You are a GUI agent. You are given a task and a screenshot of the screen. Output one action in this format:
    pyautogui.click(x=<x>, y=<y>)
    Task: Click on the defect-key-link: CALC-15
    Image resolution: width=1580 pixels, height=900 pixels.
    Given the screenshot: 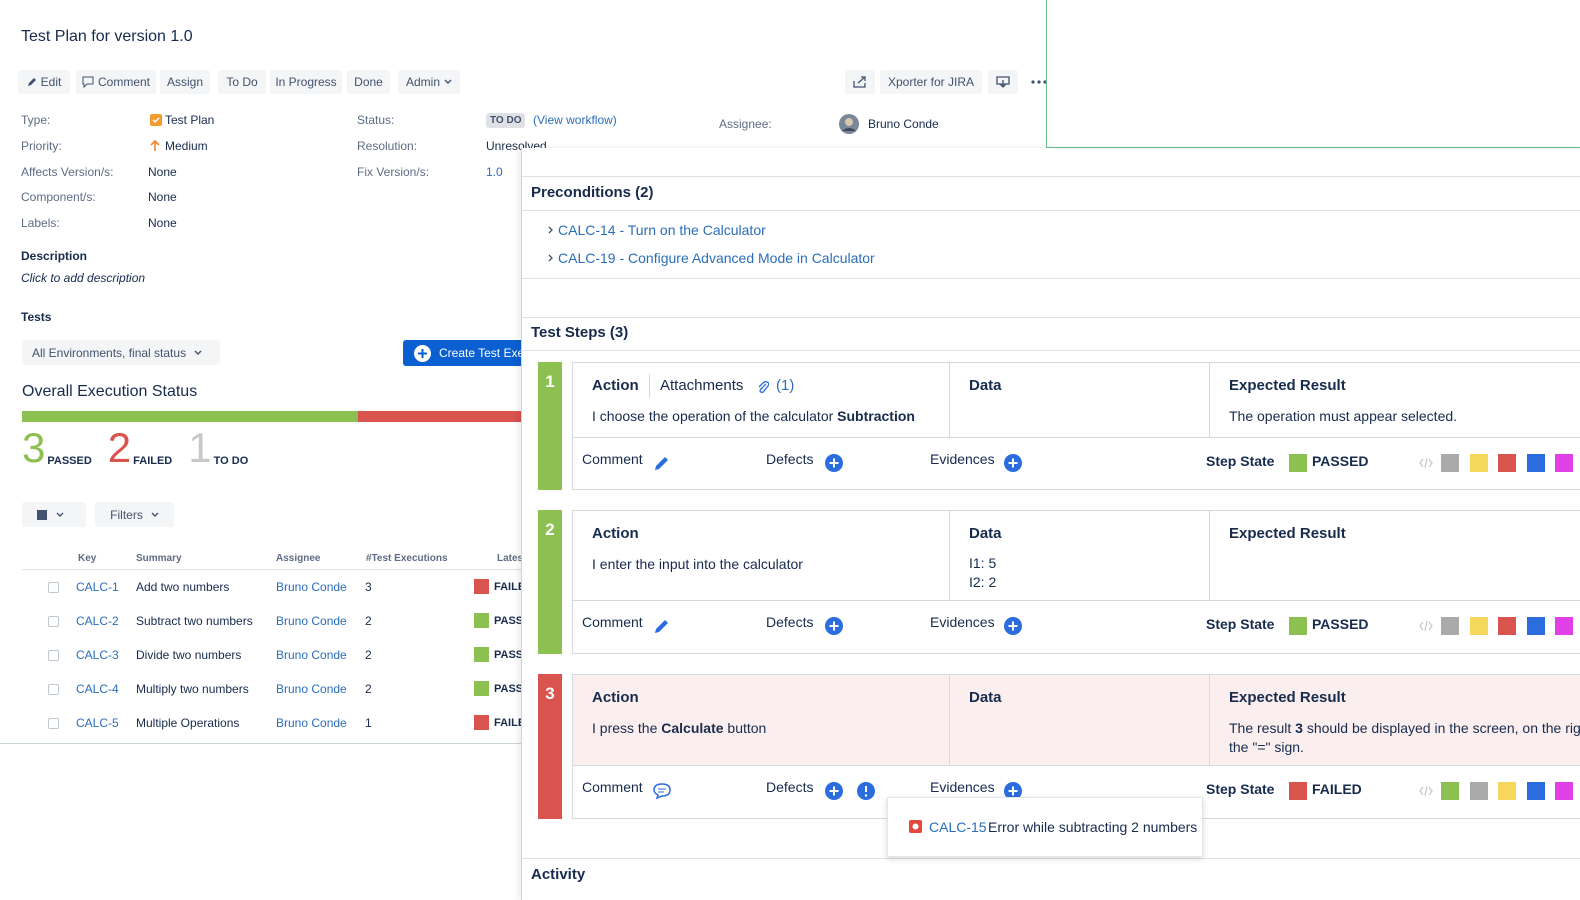 What is the action you would take?
    pyautogui.click(x=958, y=827)
    